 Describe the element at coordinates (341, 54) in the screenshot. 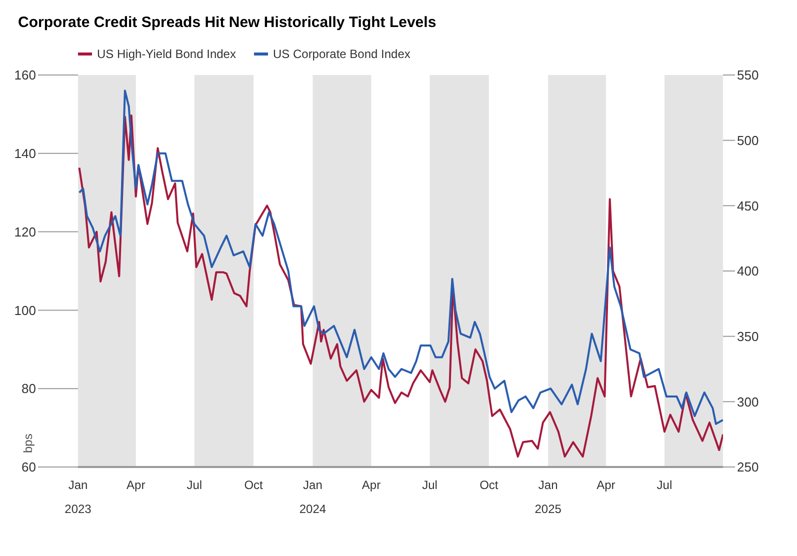

I see `legend-label: US Corporate Bond Index` at that location.